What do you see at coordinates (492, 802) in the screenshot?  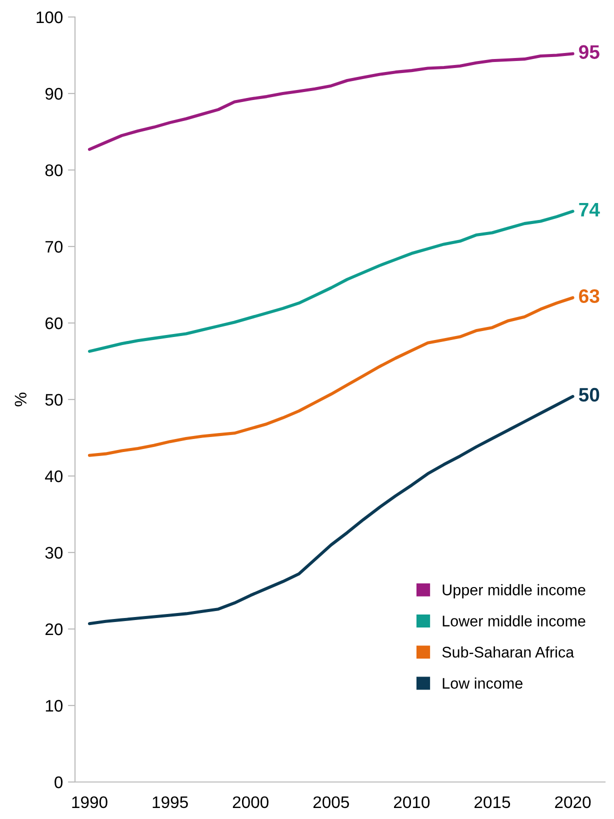 I see `x-tick-label: 2015` at bounding box center [492, 802].